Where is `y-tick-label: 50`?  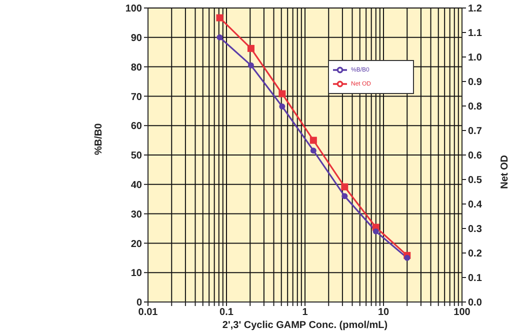 y-tick-label: 50 is located at coordinates (136, 156).